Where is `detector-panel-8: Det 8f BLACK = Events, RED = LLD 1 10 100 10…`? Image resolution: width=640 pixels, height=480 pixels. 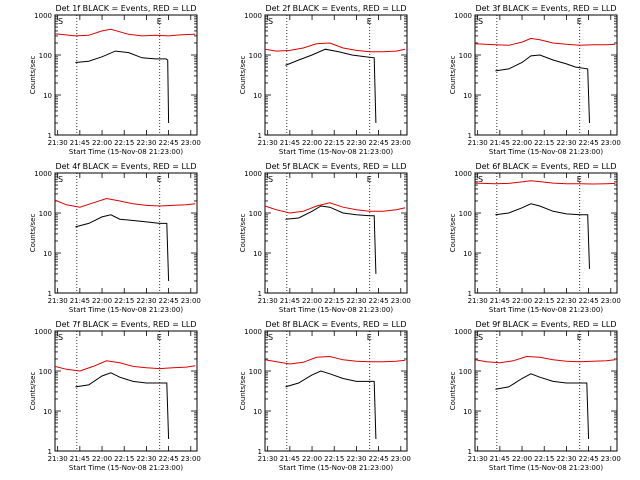
detector-panel-8: Det 8f BLACK = Events, RED = LLD 1 10 100 10… is located at coordinates (325, 396).